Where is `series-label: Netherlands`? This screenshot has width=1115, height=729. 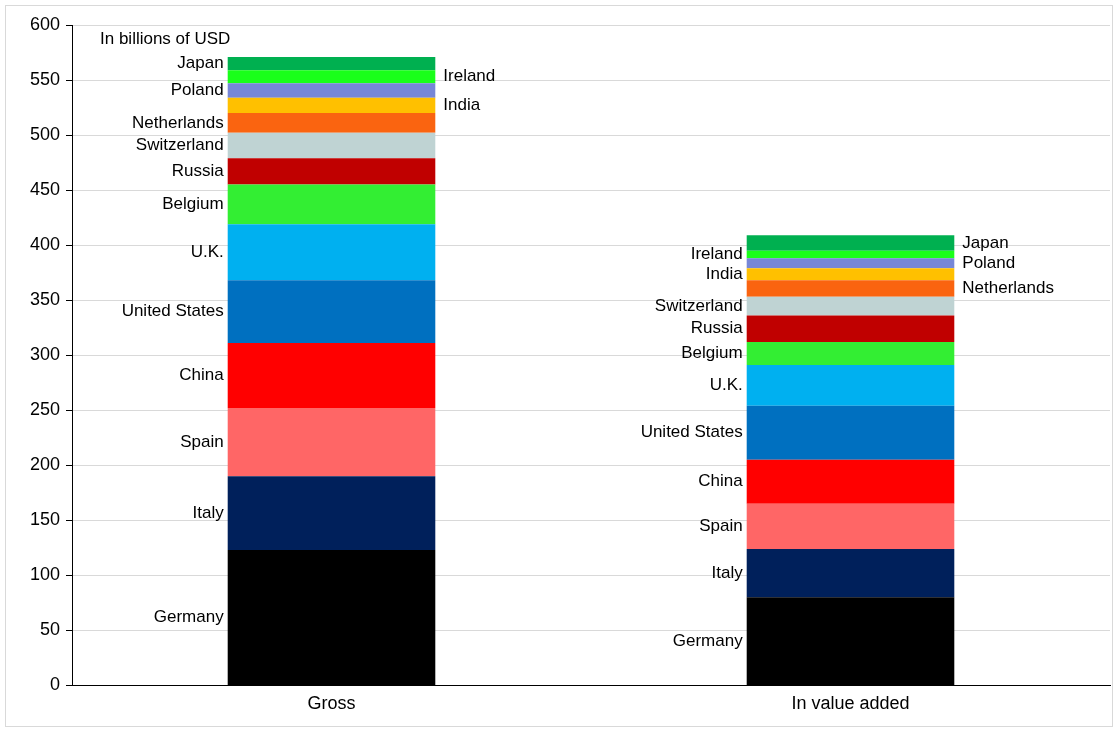
series-label: Netherlands is located at coordinates (178, 122).